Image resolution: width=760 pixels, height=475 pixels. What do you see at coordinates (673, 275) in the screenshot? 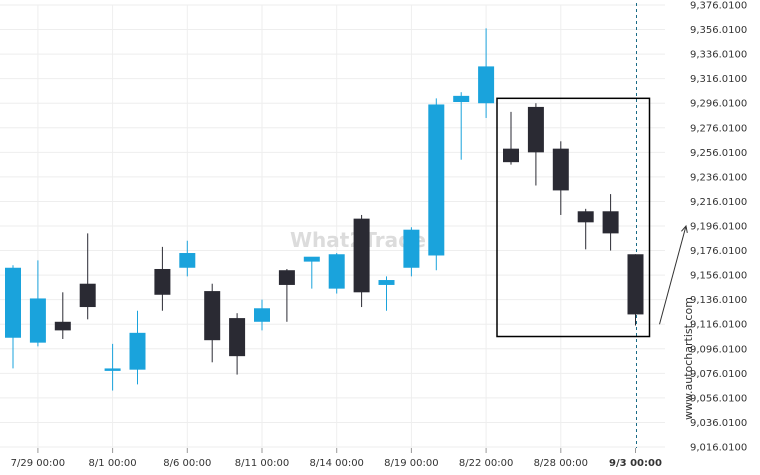
I see `projection-arrow-line` at bounding box center [673, 275].